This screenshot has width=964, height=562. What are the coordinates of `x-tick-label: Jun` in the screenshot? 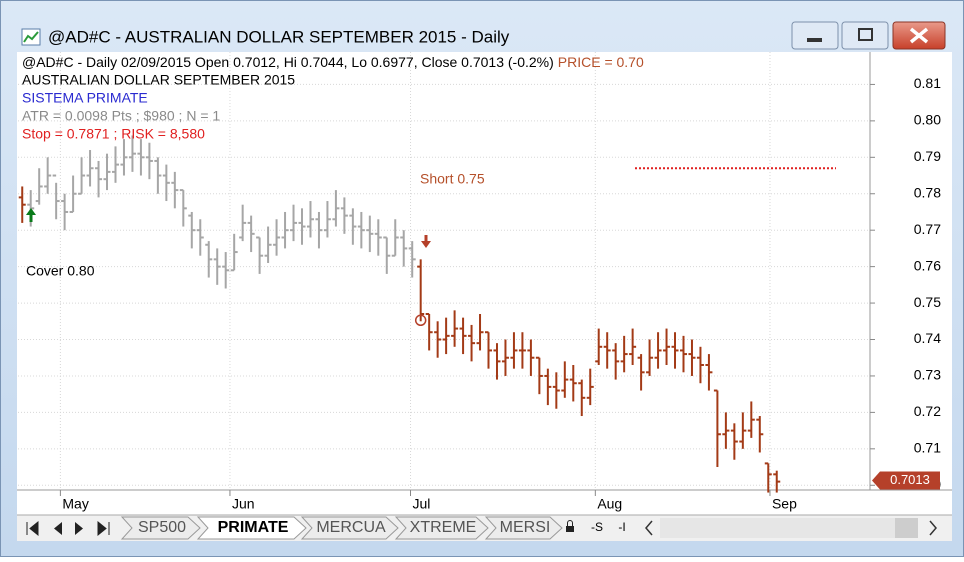 It's located at (243, 504).